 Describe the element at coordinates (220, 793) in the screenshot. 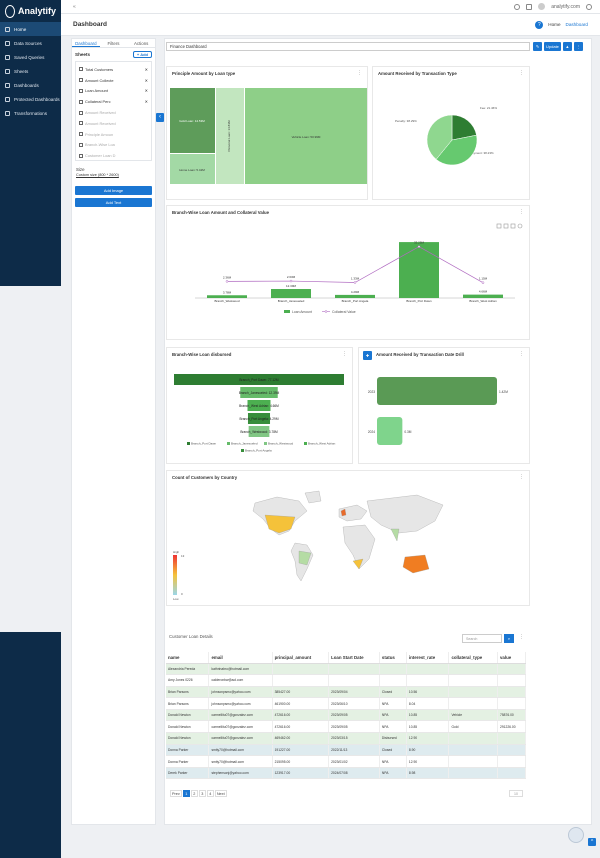

I see `next-page-button: Next` at that location.